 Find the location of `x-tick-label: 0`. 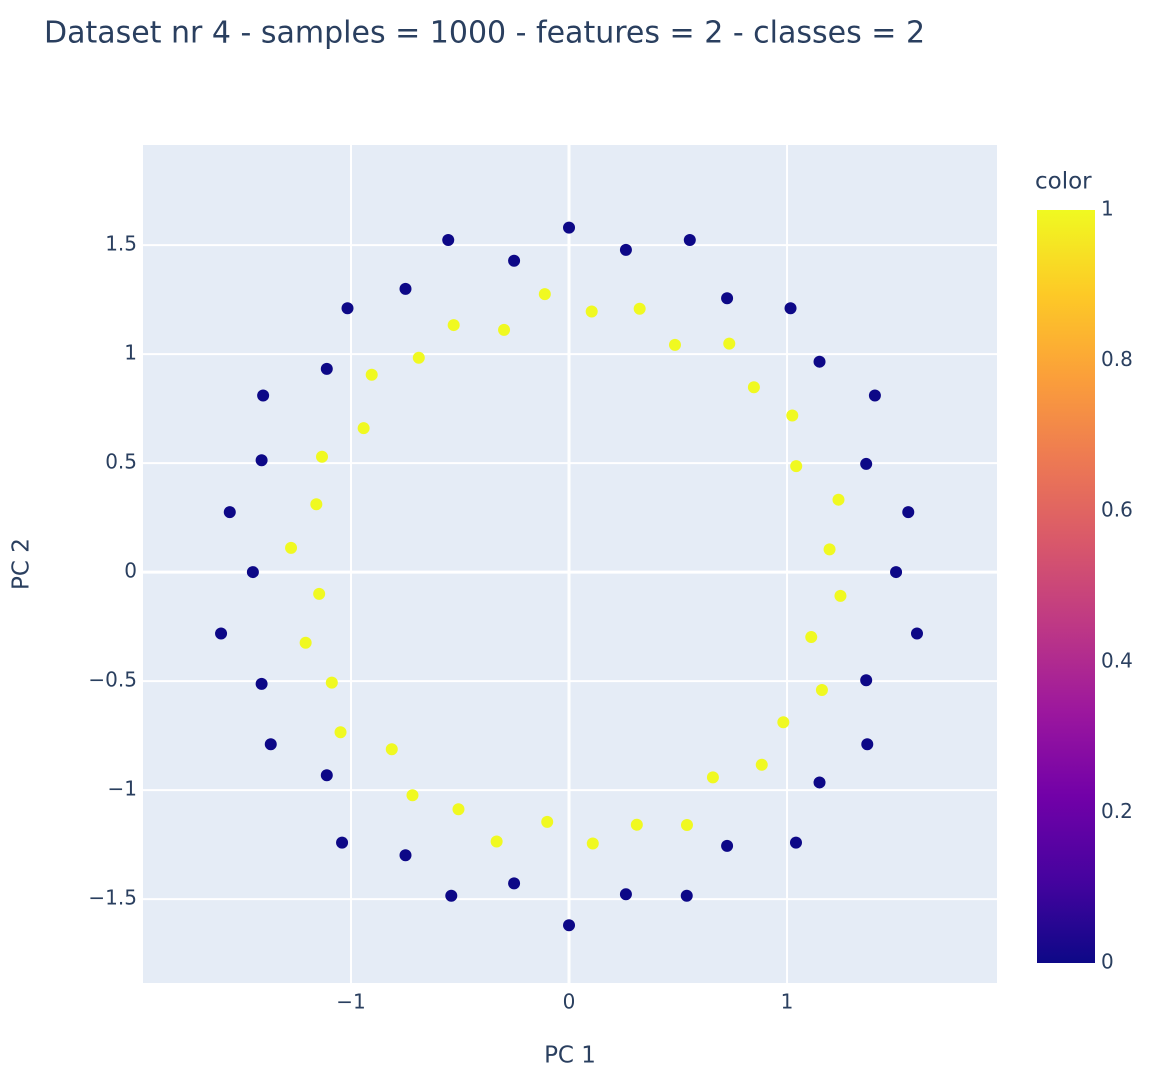

x-tick-label: 0 is located at coordinates (569, 1002).